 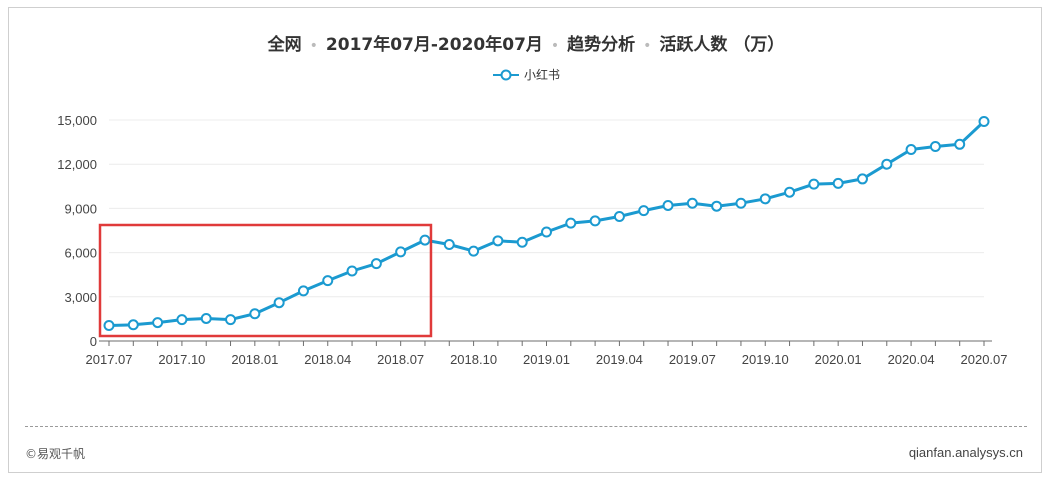 What do you see at coordinates (265, 280) in the screenshot?
I see `highlight-box` at bounding box center [265, 280].